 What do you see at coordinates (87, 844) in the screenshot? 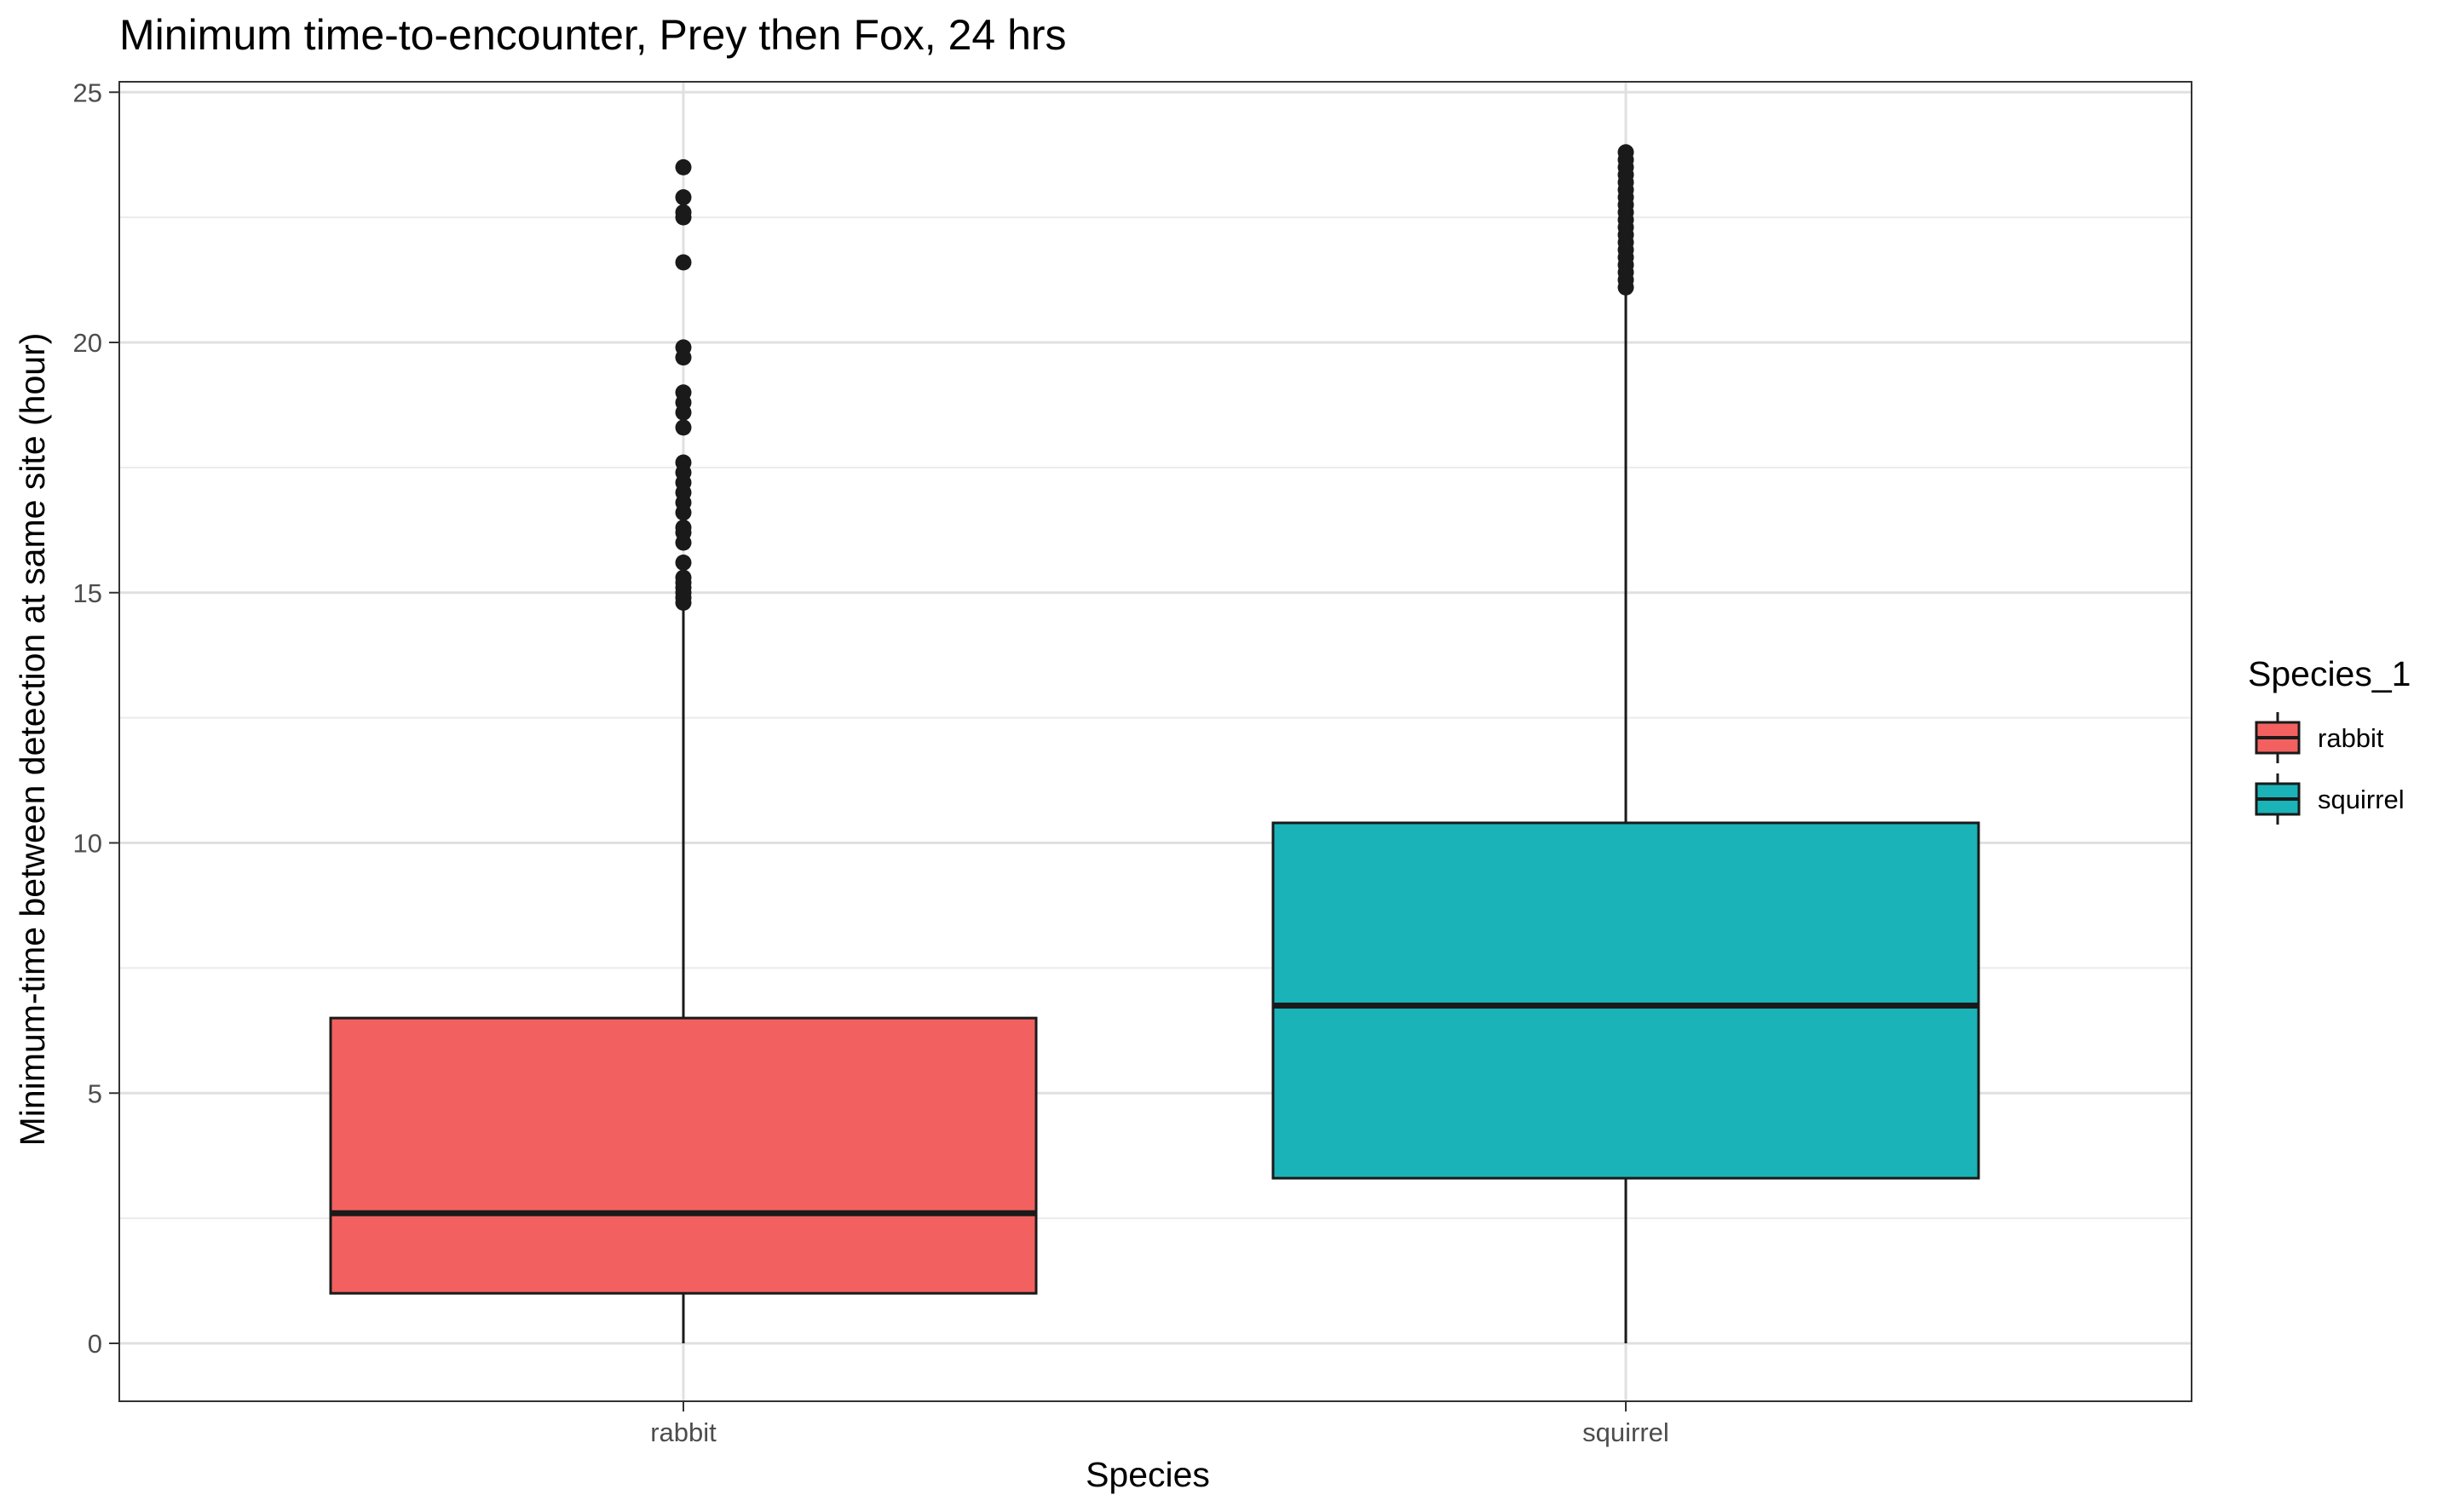
I see `y-tick-label: 10` at bounding box center [87, 844].